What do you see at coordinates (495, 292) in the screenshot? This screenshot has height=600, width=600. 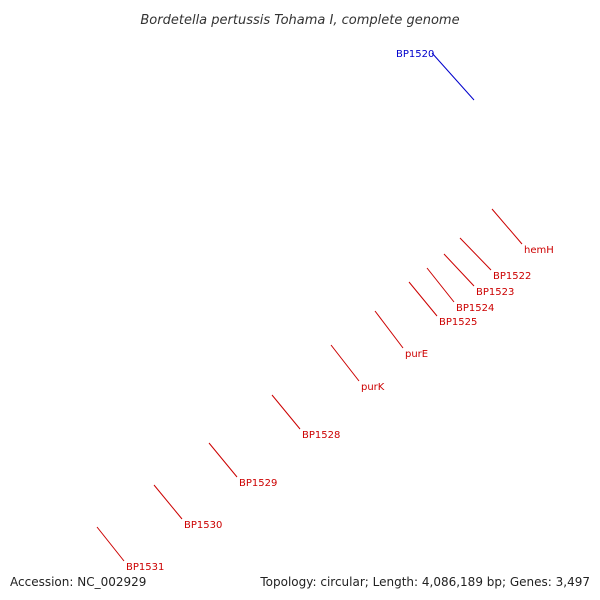 I see `gene-label: BP1523` at bounding box center [495, 292].